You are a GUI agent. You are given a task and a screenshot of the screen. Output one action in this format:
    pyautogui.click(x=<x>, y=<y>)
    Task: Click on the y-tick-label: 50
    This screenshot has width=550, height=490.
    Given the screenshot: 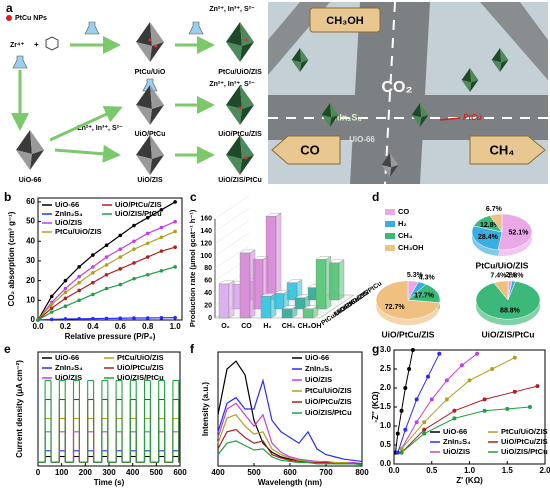 What is the action you would take?
    pyautogui.click(x=30, y=221)
    